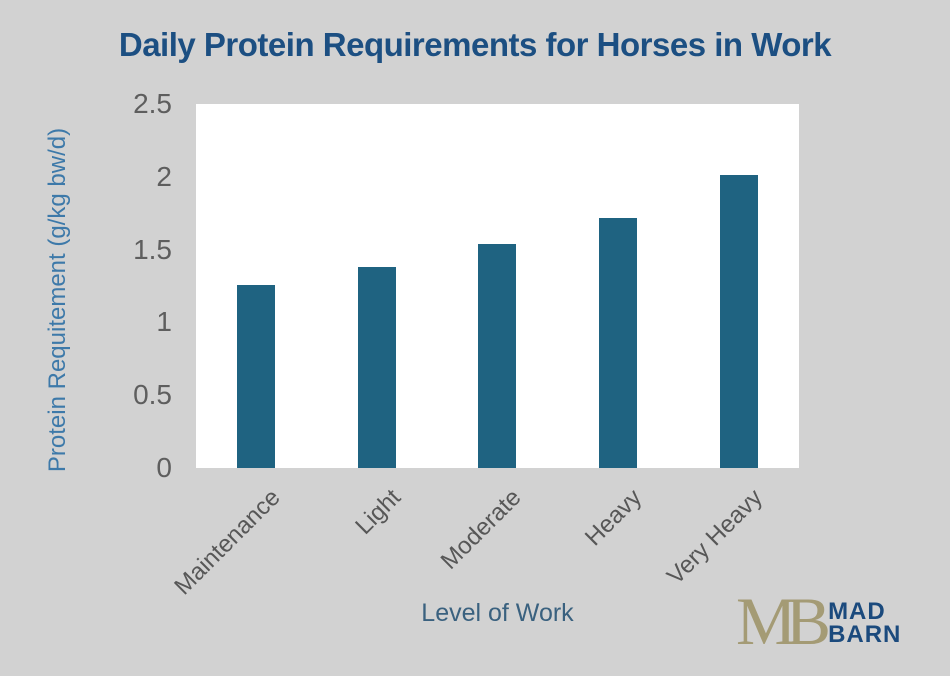  Describe the element at coordinates (618, 342) in the screenshot. I see `bar-heavy` at that location.